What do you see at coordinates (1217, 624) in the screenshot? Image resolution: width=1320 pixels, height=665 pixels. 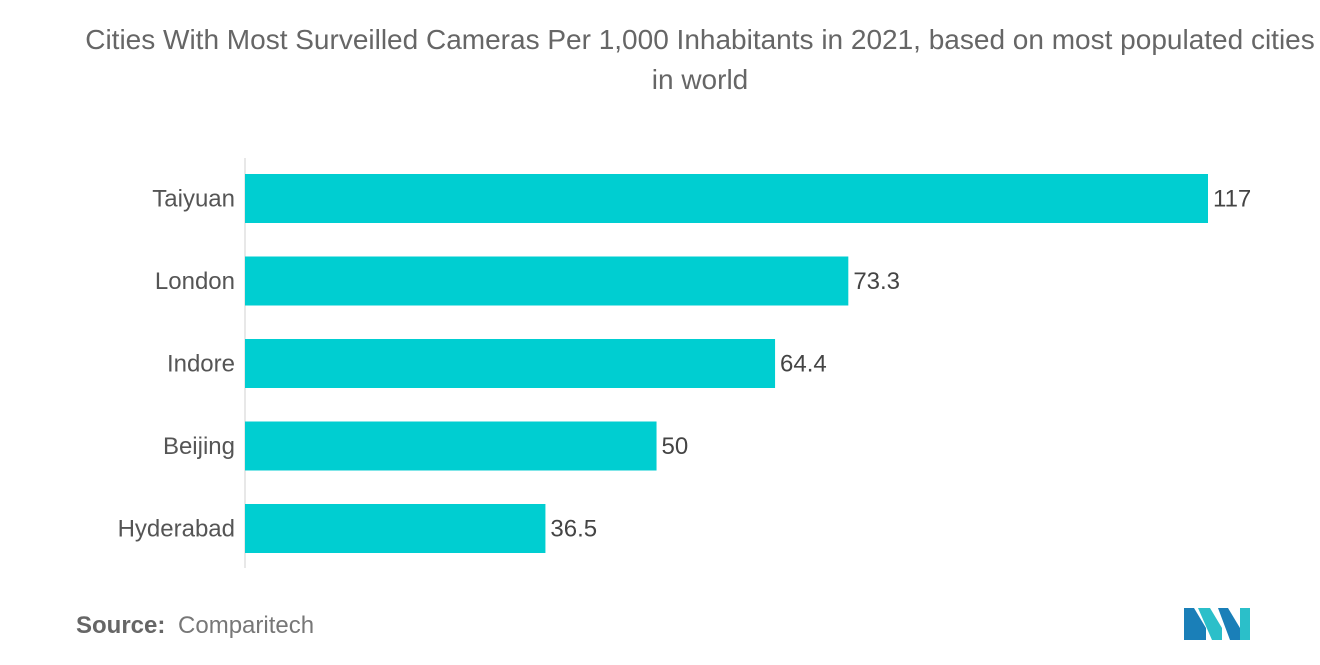 I see `mordor-intelligence-logo-icon` at bounding box center [1217, 624].